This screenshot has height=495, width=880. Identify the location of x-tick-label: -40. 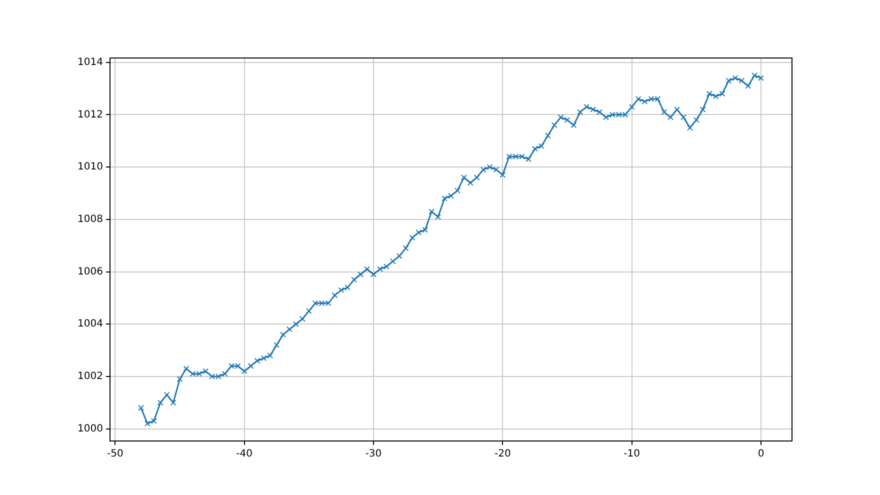
(244, 454).